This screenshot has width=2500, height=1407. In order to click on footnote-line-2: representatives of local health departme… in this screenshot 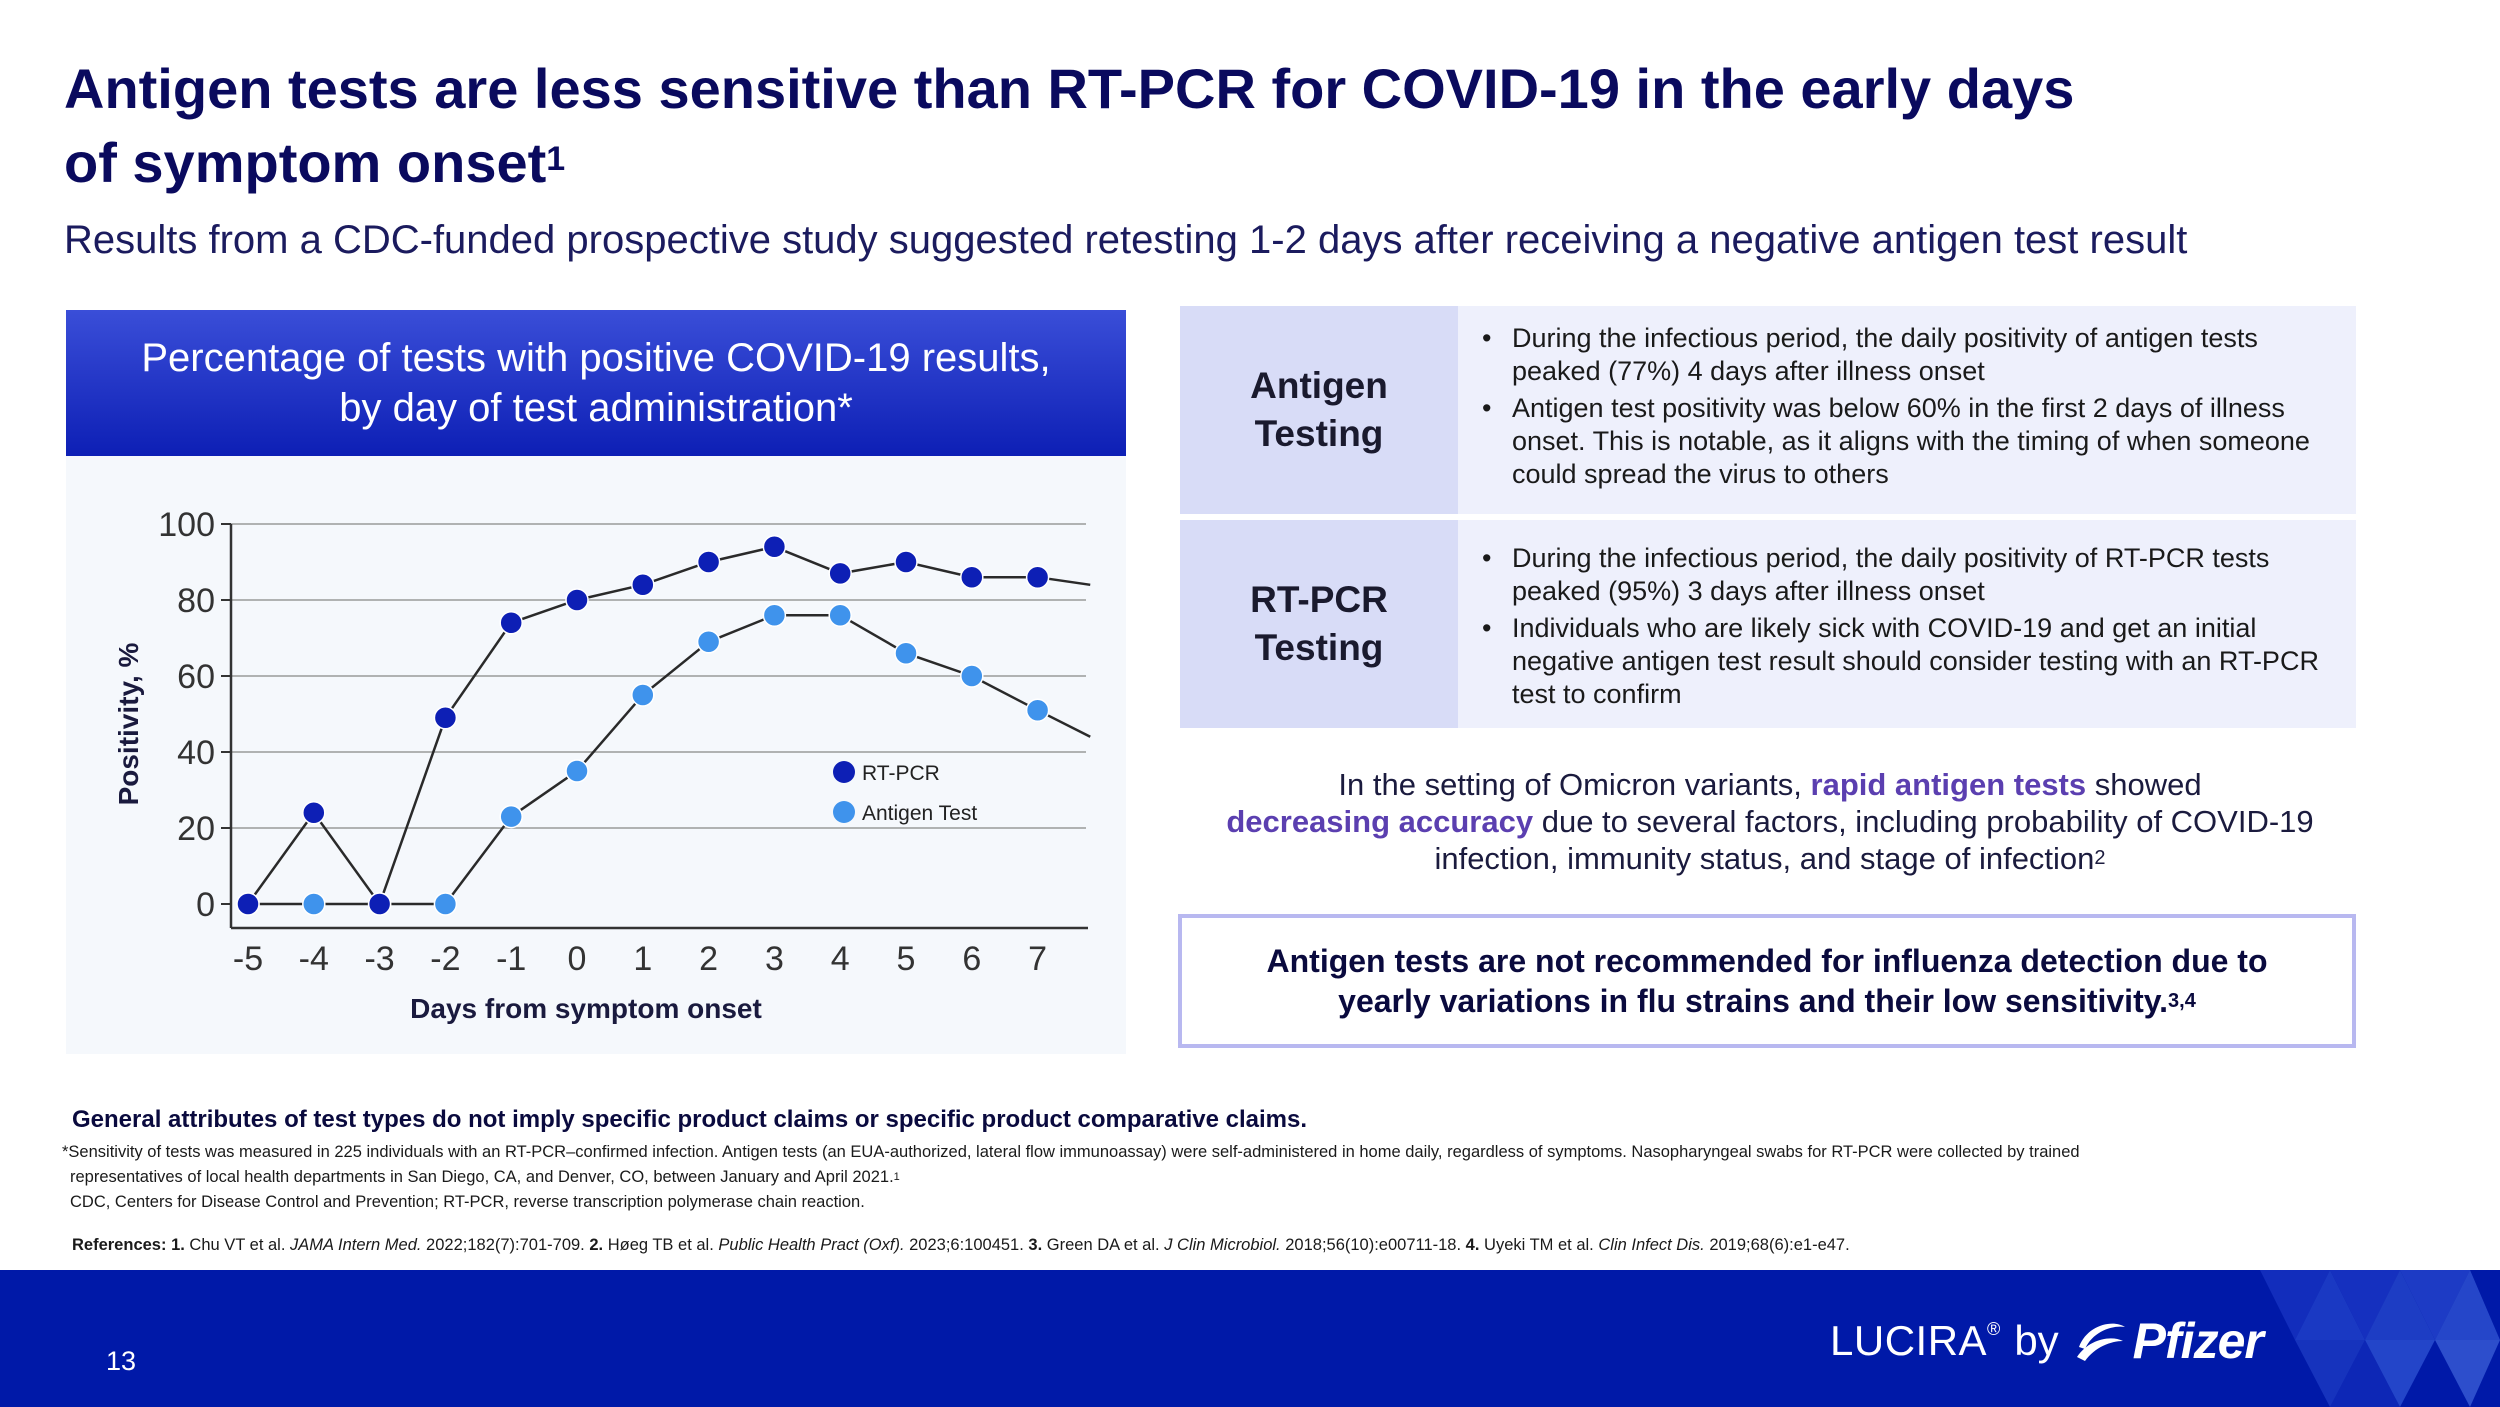, I will do `click(1232, 1177)`.